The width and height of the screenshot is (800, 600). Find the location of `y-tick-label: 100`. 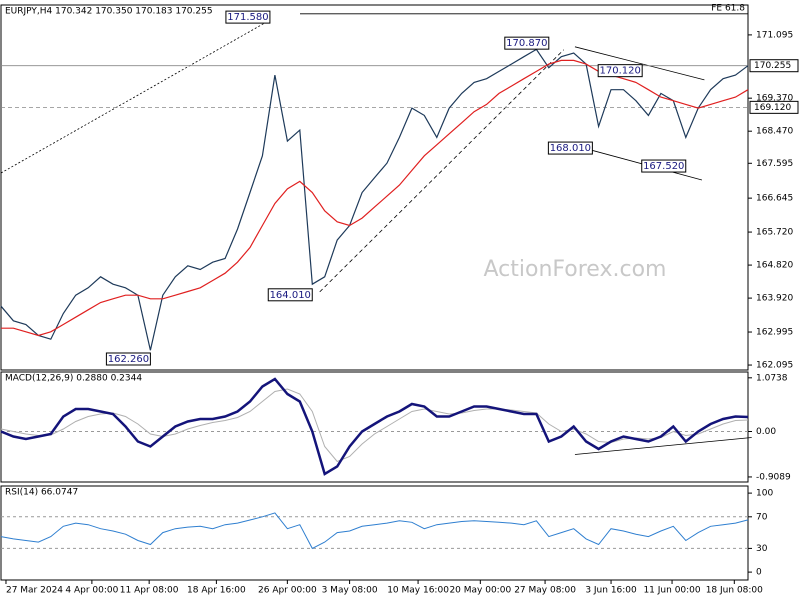

y-tick-label: 100 is located at coordinates (764, 494).